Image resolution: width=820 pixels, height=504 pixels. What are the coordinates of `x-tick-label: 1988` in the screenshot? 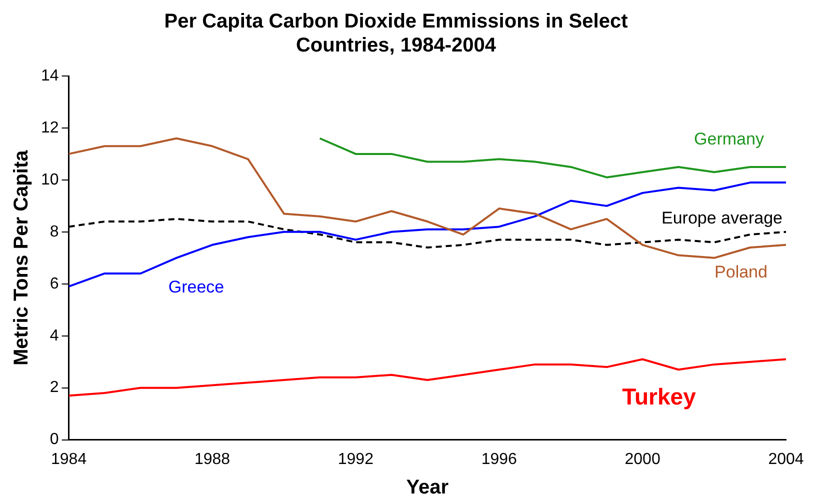 It's located at (212, 459).